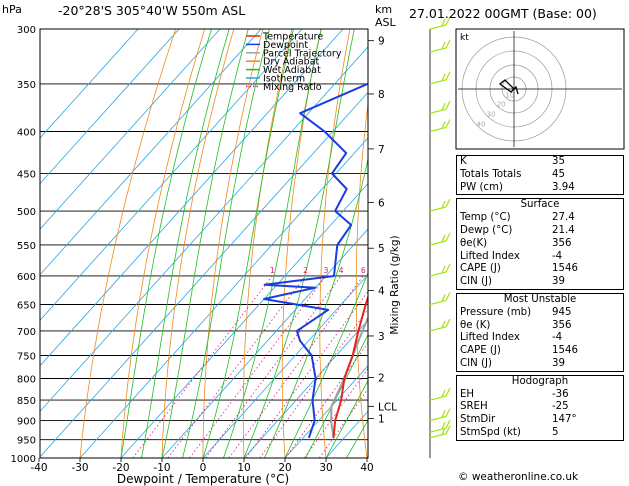 Image resolution: width=629 pixels, height=486 pixels. What do you see at coordinates (26, 174) in the screenshot?
I see `pressure-tick-label: 450` at bounding box center [26, 174].